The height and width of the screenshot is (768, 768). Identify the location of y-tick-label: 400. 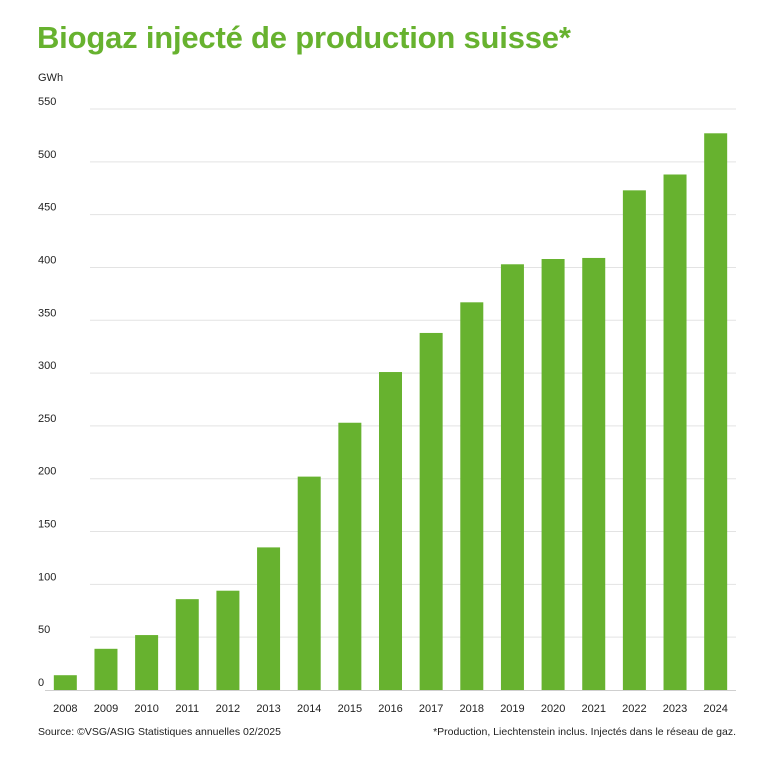
(47, 260).